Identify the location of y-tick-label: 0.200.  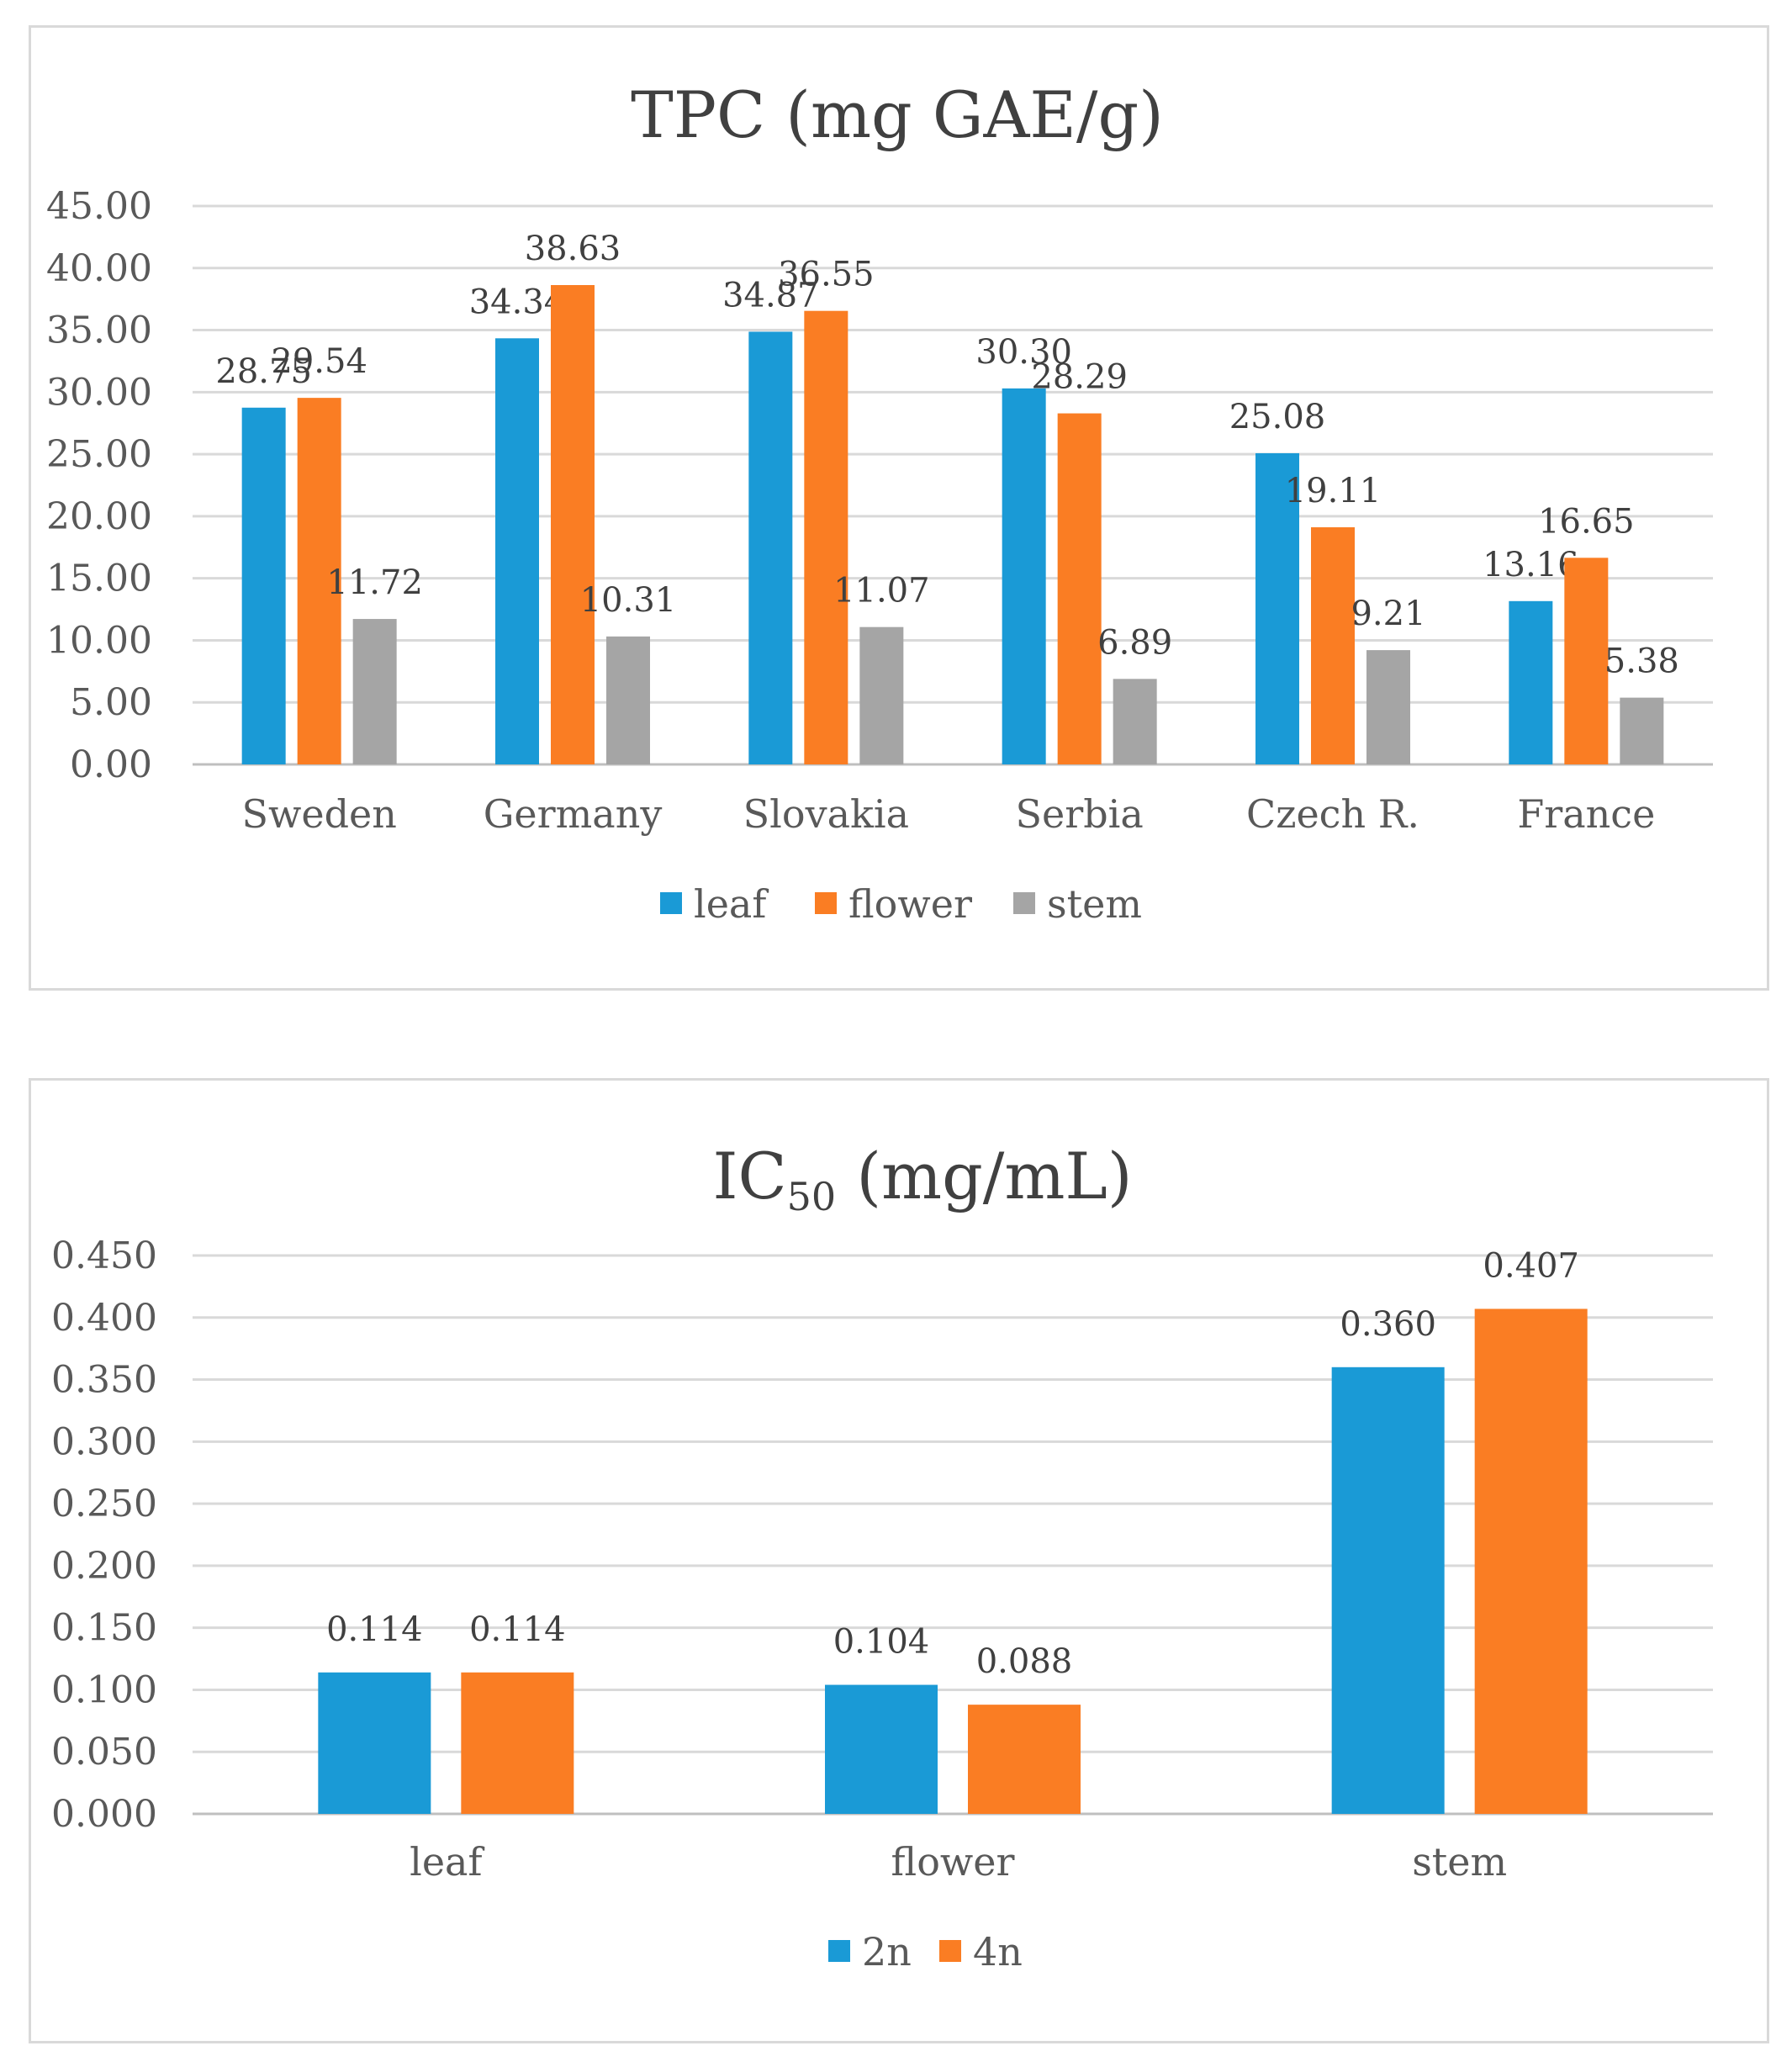
(104, 1566).